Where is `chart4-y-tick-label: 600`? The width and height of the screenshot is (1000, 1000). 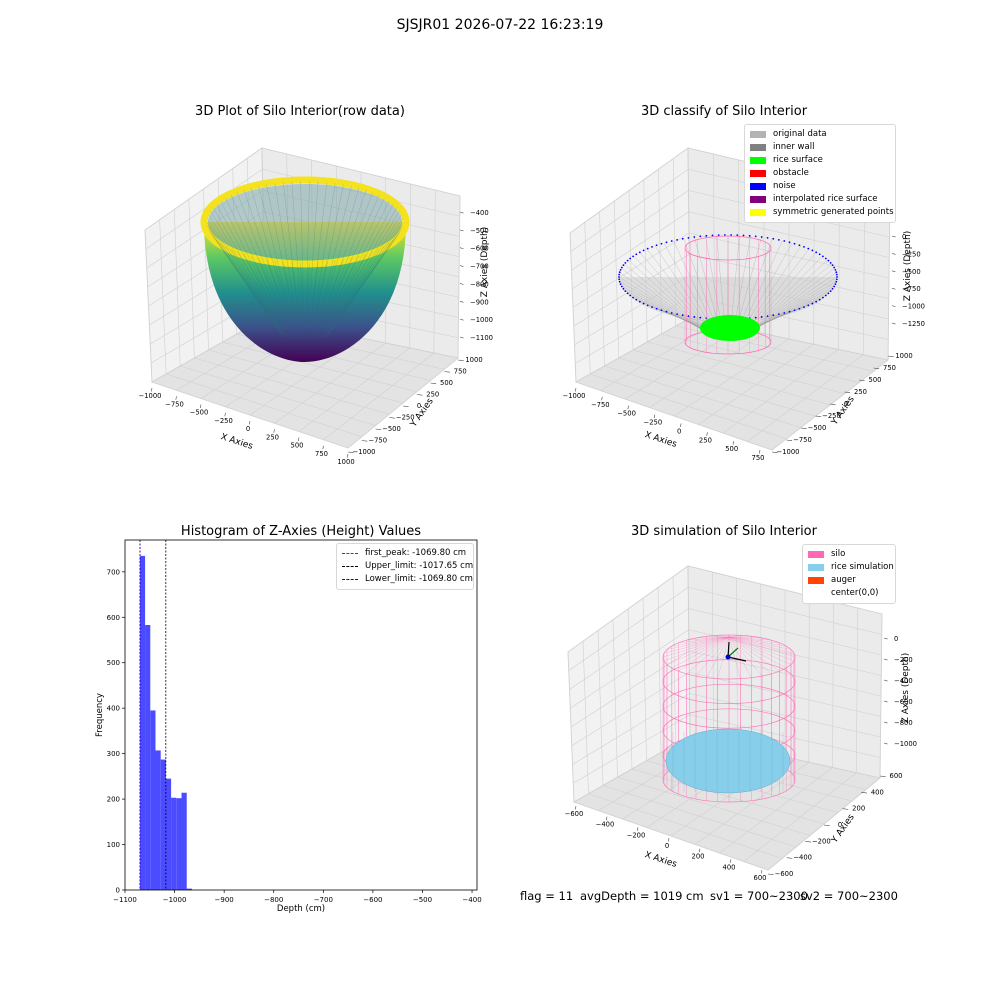 chart4-y-tick-label: 600 is located at coordinates (896, 776).